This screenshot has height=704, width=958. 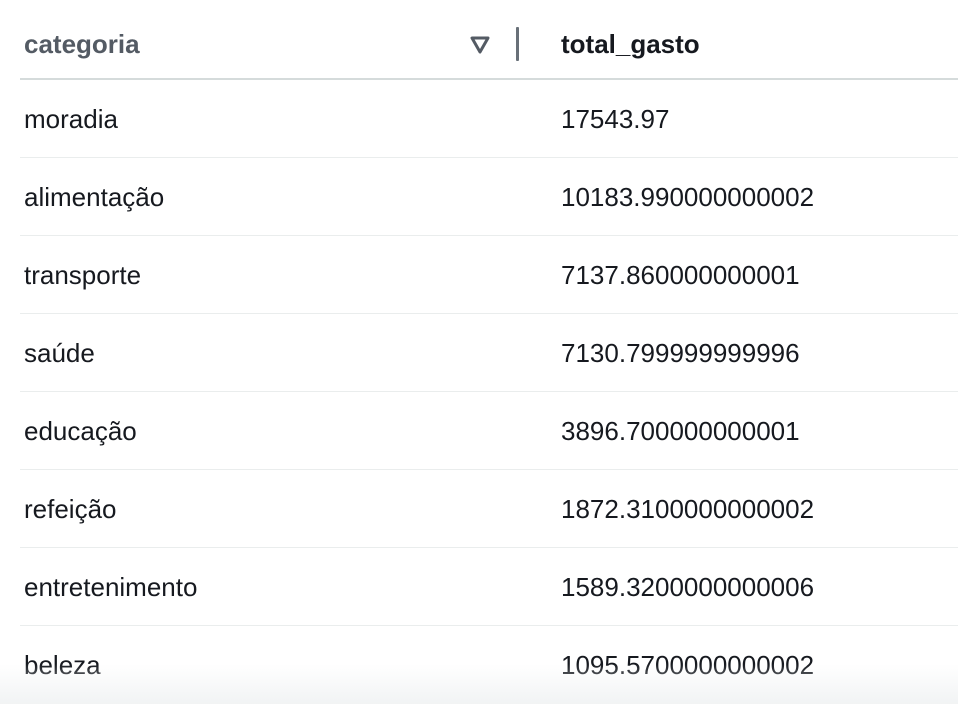 What do you see at coordinates (489, 587) in the screenshot?
I see `table-row: entretenimento 1589.3200000000006` at bounding box center [489, 587].